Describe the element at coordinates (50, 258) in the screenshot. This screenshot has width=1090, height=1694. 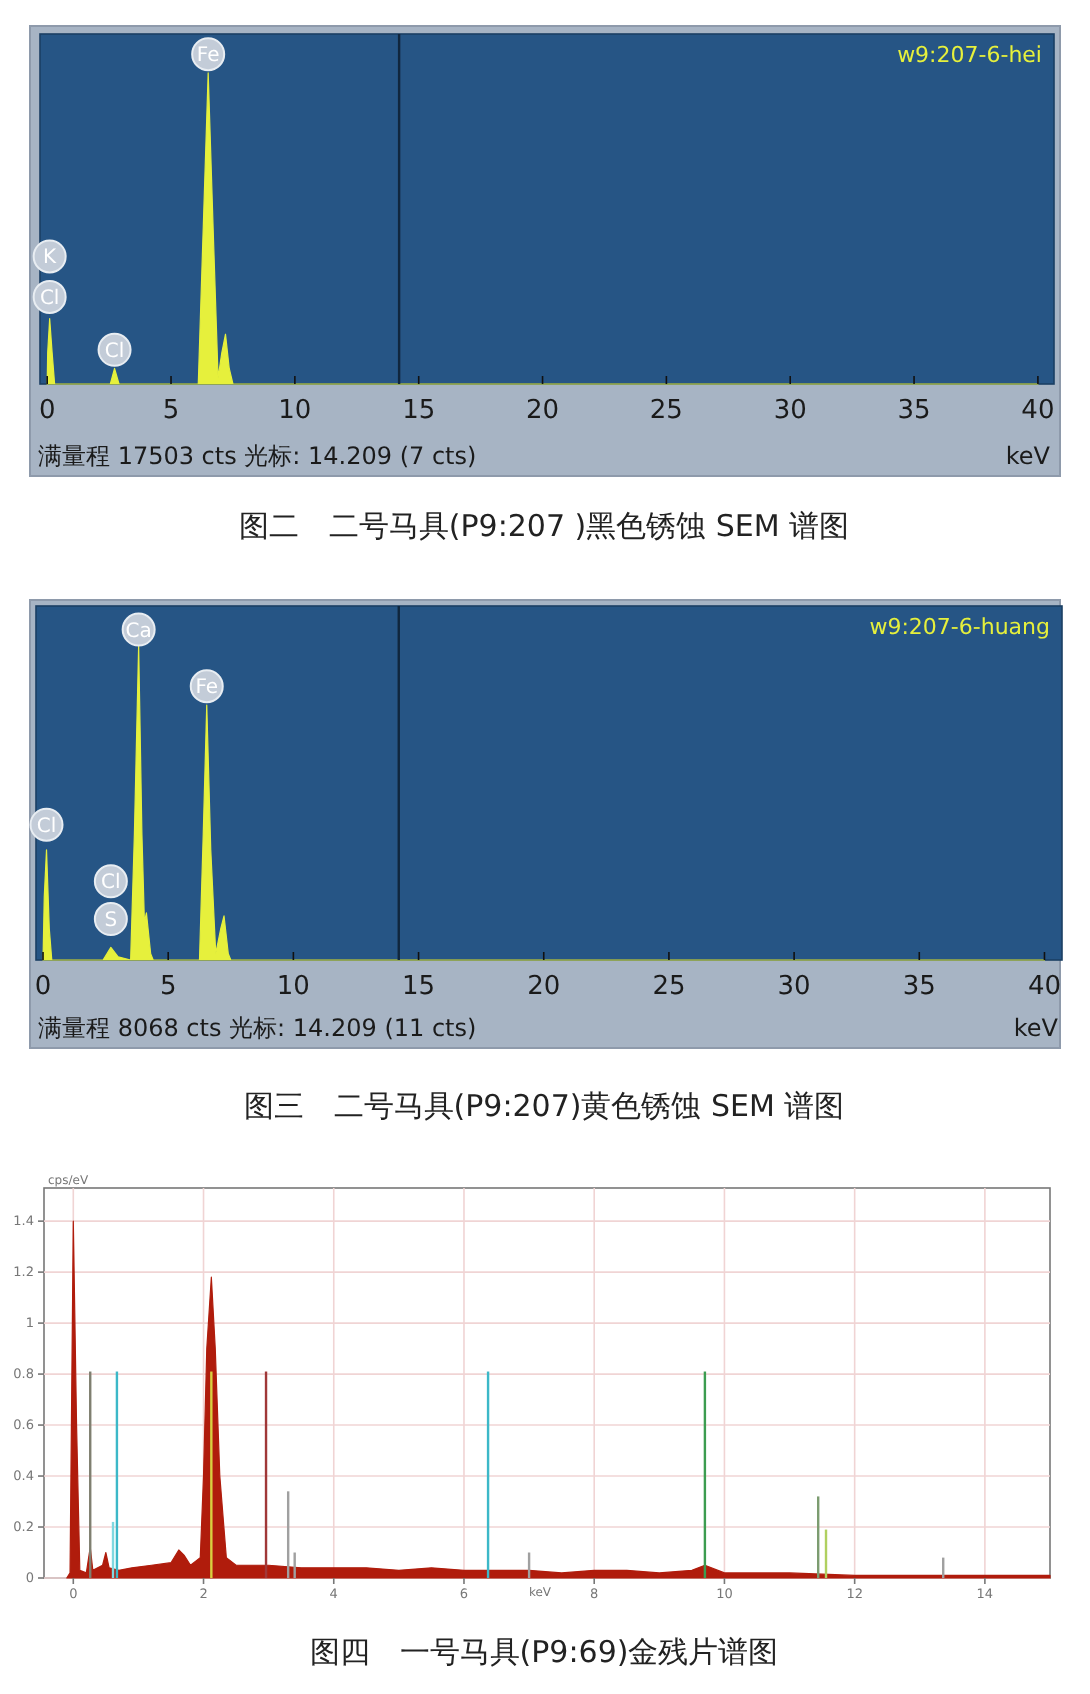
I see `annotation: K` at that location.